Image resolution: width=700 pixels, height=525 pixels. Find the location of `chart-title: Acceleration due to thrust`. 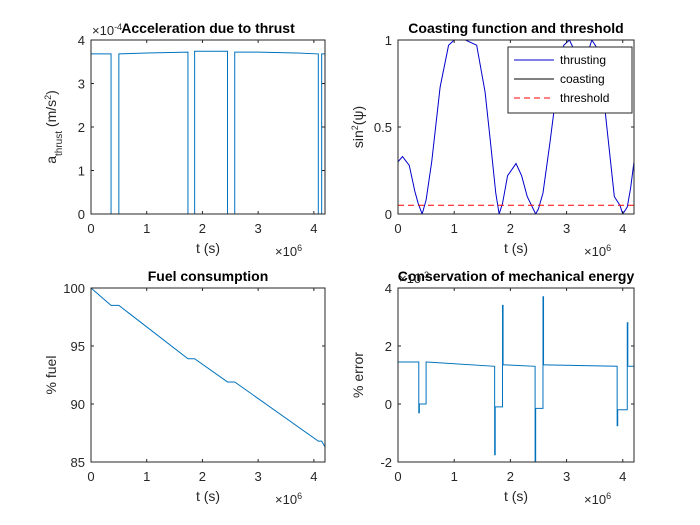

chart-title: Acceleration due to thrust is located at coordinates (208, 28).